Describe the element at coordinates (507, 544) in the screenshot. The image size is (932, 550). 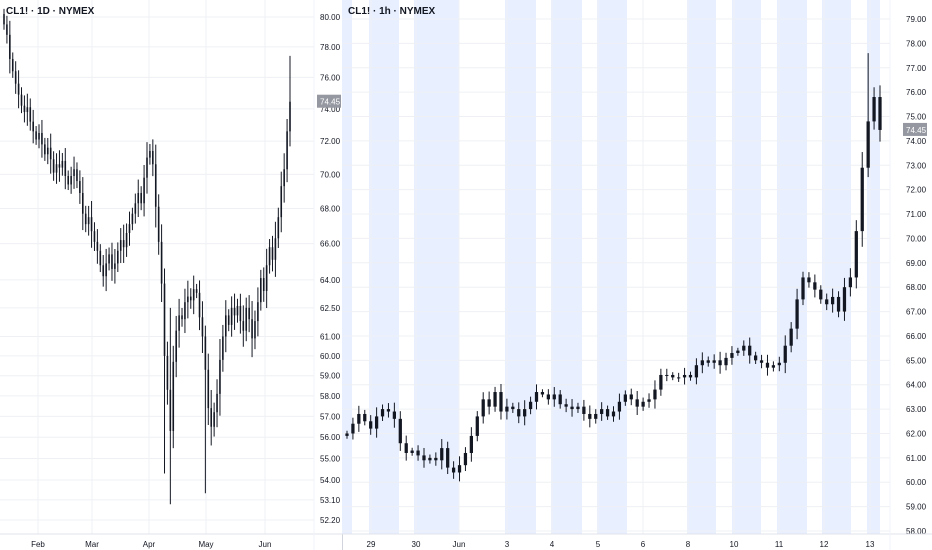
I see `time-axis-label: 3` at that location.